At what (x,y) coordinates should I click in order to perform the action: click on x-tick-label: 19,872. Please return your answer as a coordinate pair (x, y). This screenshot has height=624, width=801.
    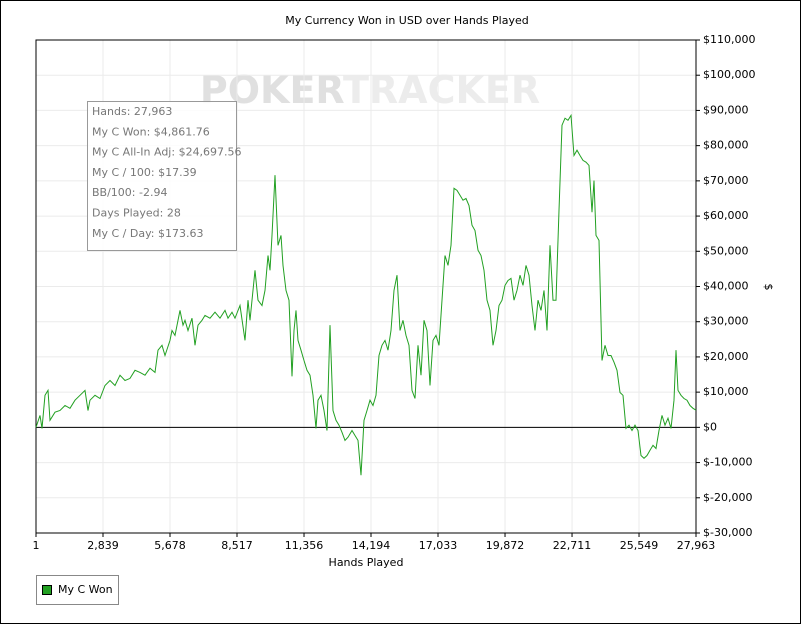
    Looking at the image, I should click on (505, 545).